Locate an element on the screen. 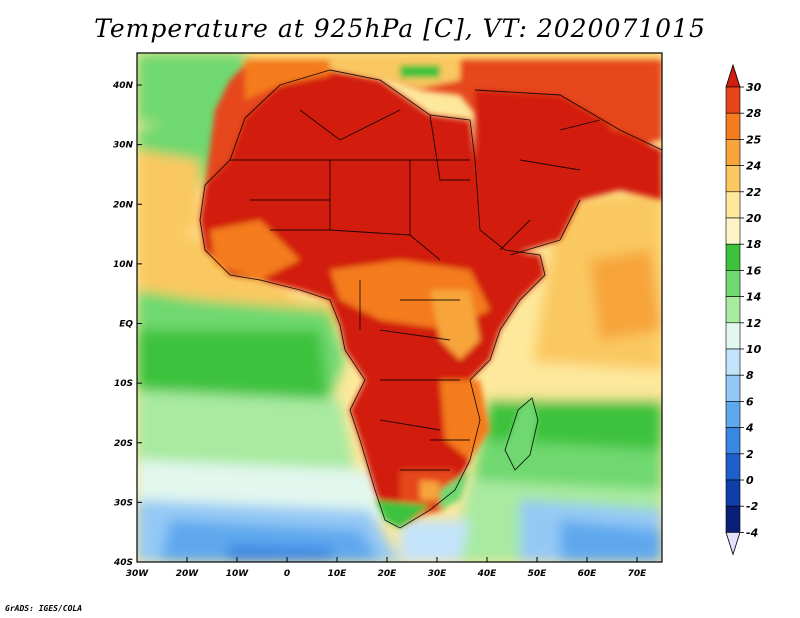 The height and width of the screenshot is (618, 800). lat-tick-label: 10S is located at coordinates (123, 384).